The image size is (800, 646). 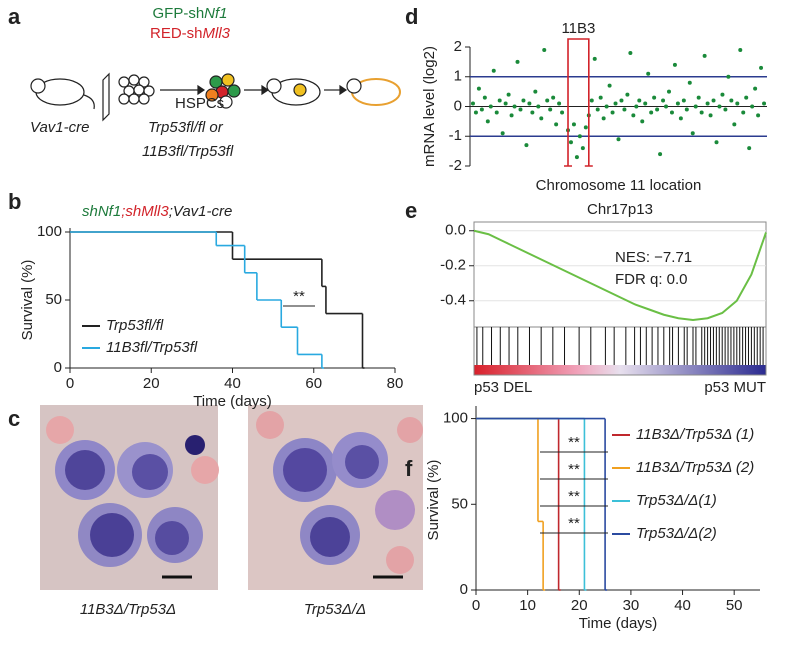 I want to click on genotype: 11B3fl/Trp53fl, so click(x=188, y=151).